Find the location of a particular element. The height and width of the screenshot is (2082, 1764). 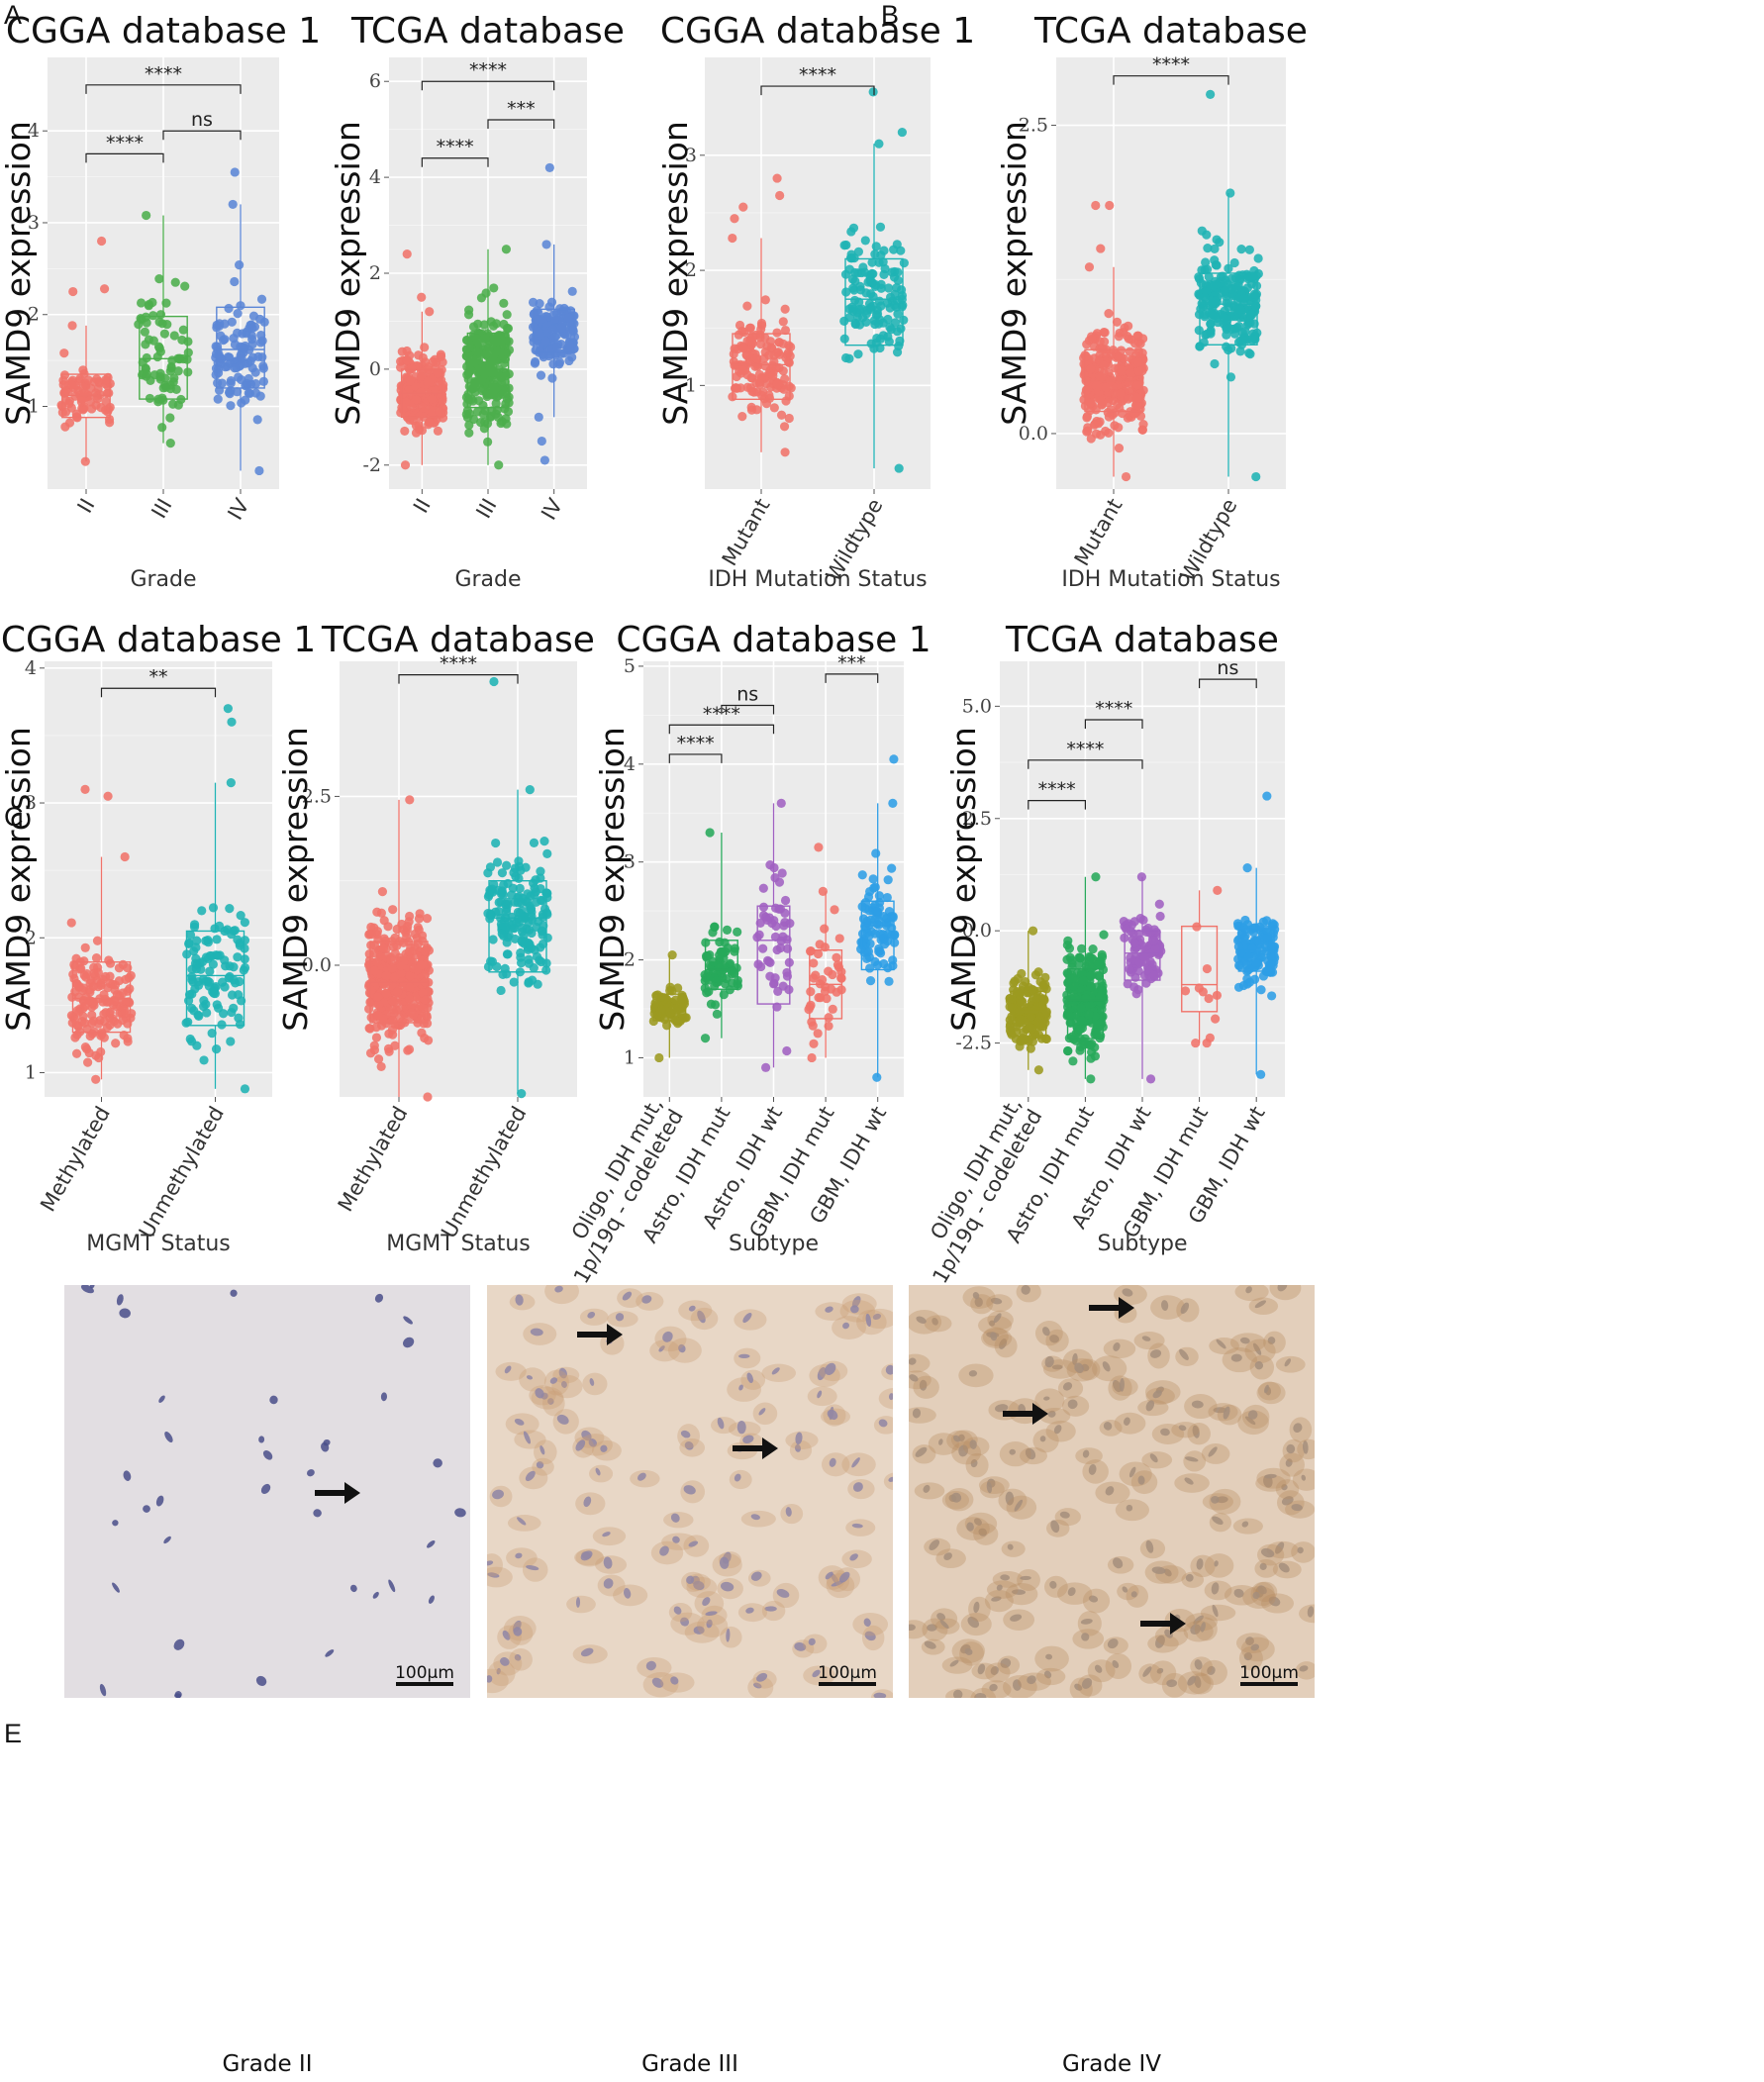

panel-label-c: C is located at coordinates (14, 817).